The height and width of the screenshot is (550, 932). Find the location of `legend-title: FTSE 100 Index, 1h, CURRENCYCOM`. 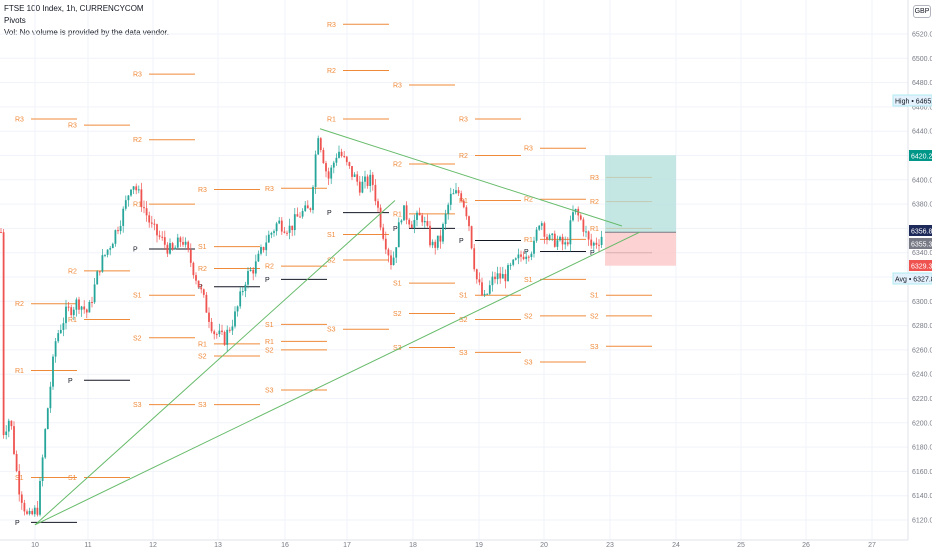

legend-title: FTSE 100 Index, 1h, CURRENCYCOM is located at coordinates (74, 8).